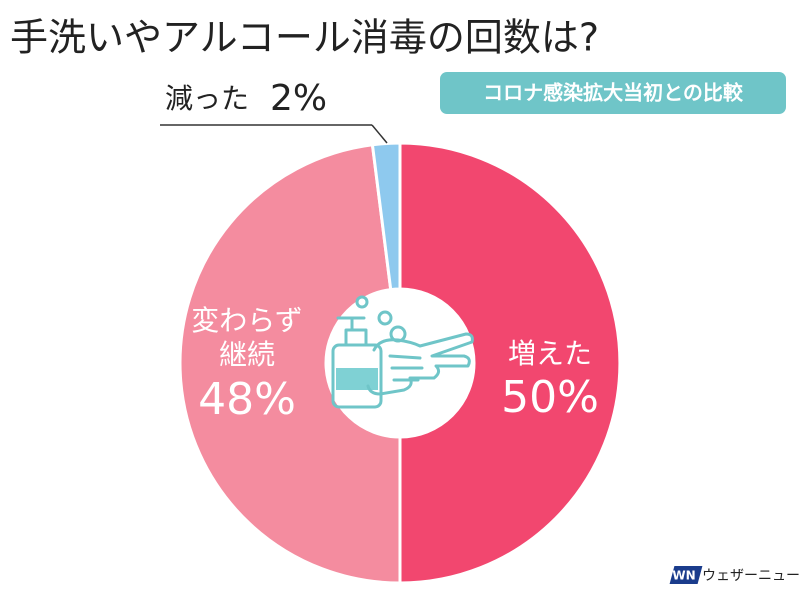 The width and height of the screenshot is (800, 600). What do you see at coordinates (751, 576) in the screenshot?
I see `source: ウェザーニュース` at bounding box center [751, 576].